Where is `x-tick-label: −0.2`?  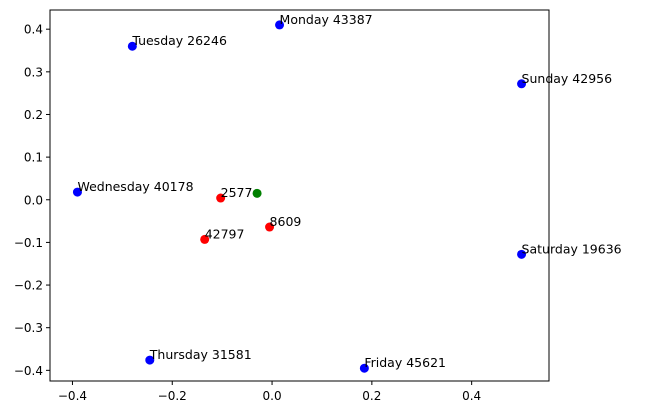 x-tick-label: −0.2 is located at coordinates (172, 396).